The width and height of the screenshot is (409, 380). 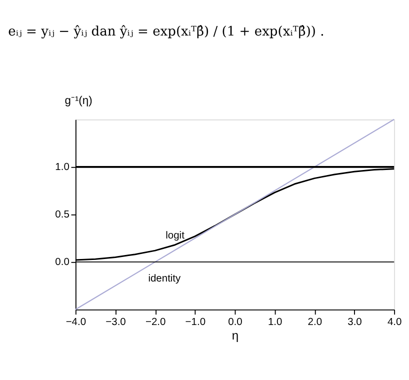 What do you see at coordinates (235, 322) in the screenshot?
I see `x-tick-label: 0.0` at bounding box center [235, 322].